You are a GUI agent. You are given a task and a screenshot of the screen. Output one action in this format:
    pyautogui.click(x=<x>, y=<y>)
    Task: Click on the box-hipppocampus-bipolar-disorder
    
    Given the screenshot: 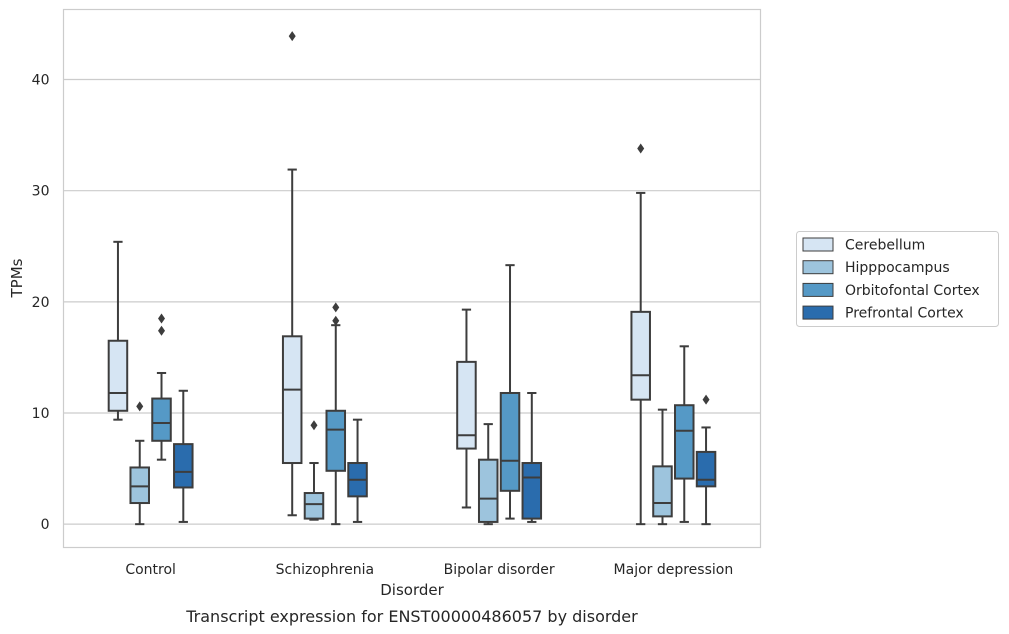 What is the action you would take?
    pyautogui.click(x=488, y=474)
    